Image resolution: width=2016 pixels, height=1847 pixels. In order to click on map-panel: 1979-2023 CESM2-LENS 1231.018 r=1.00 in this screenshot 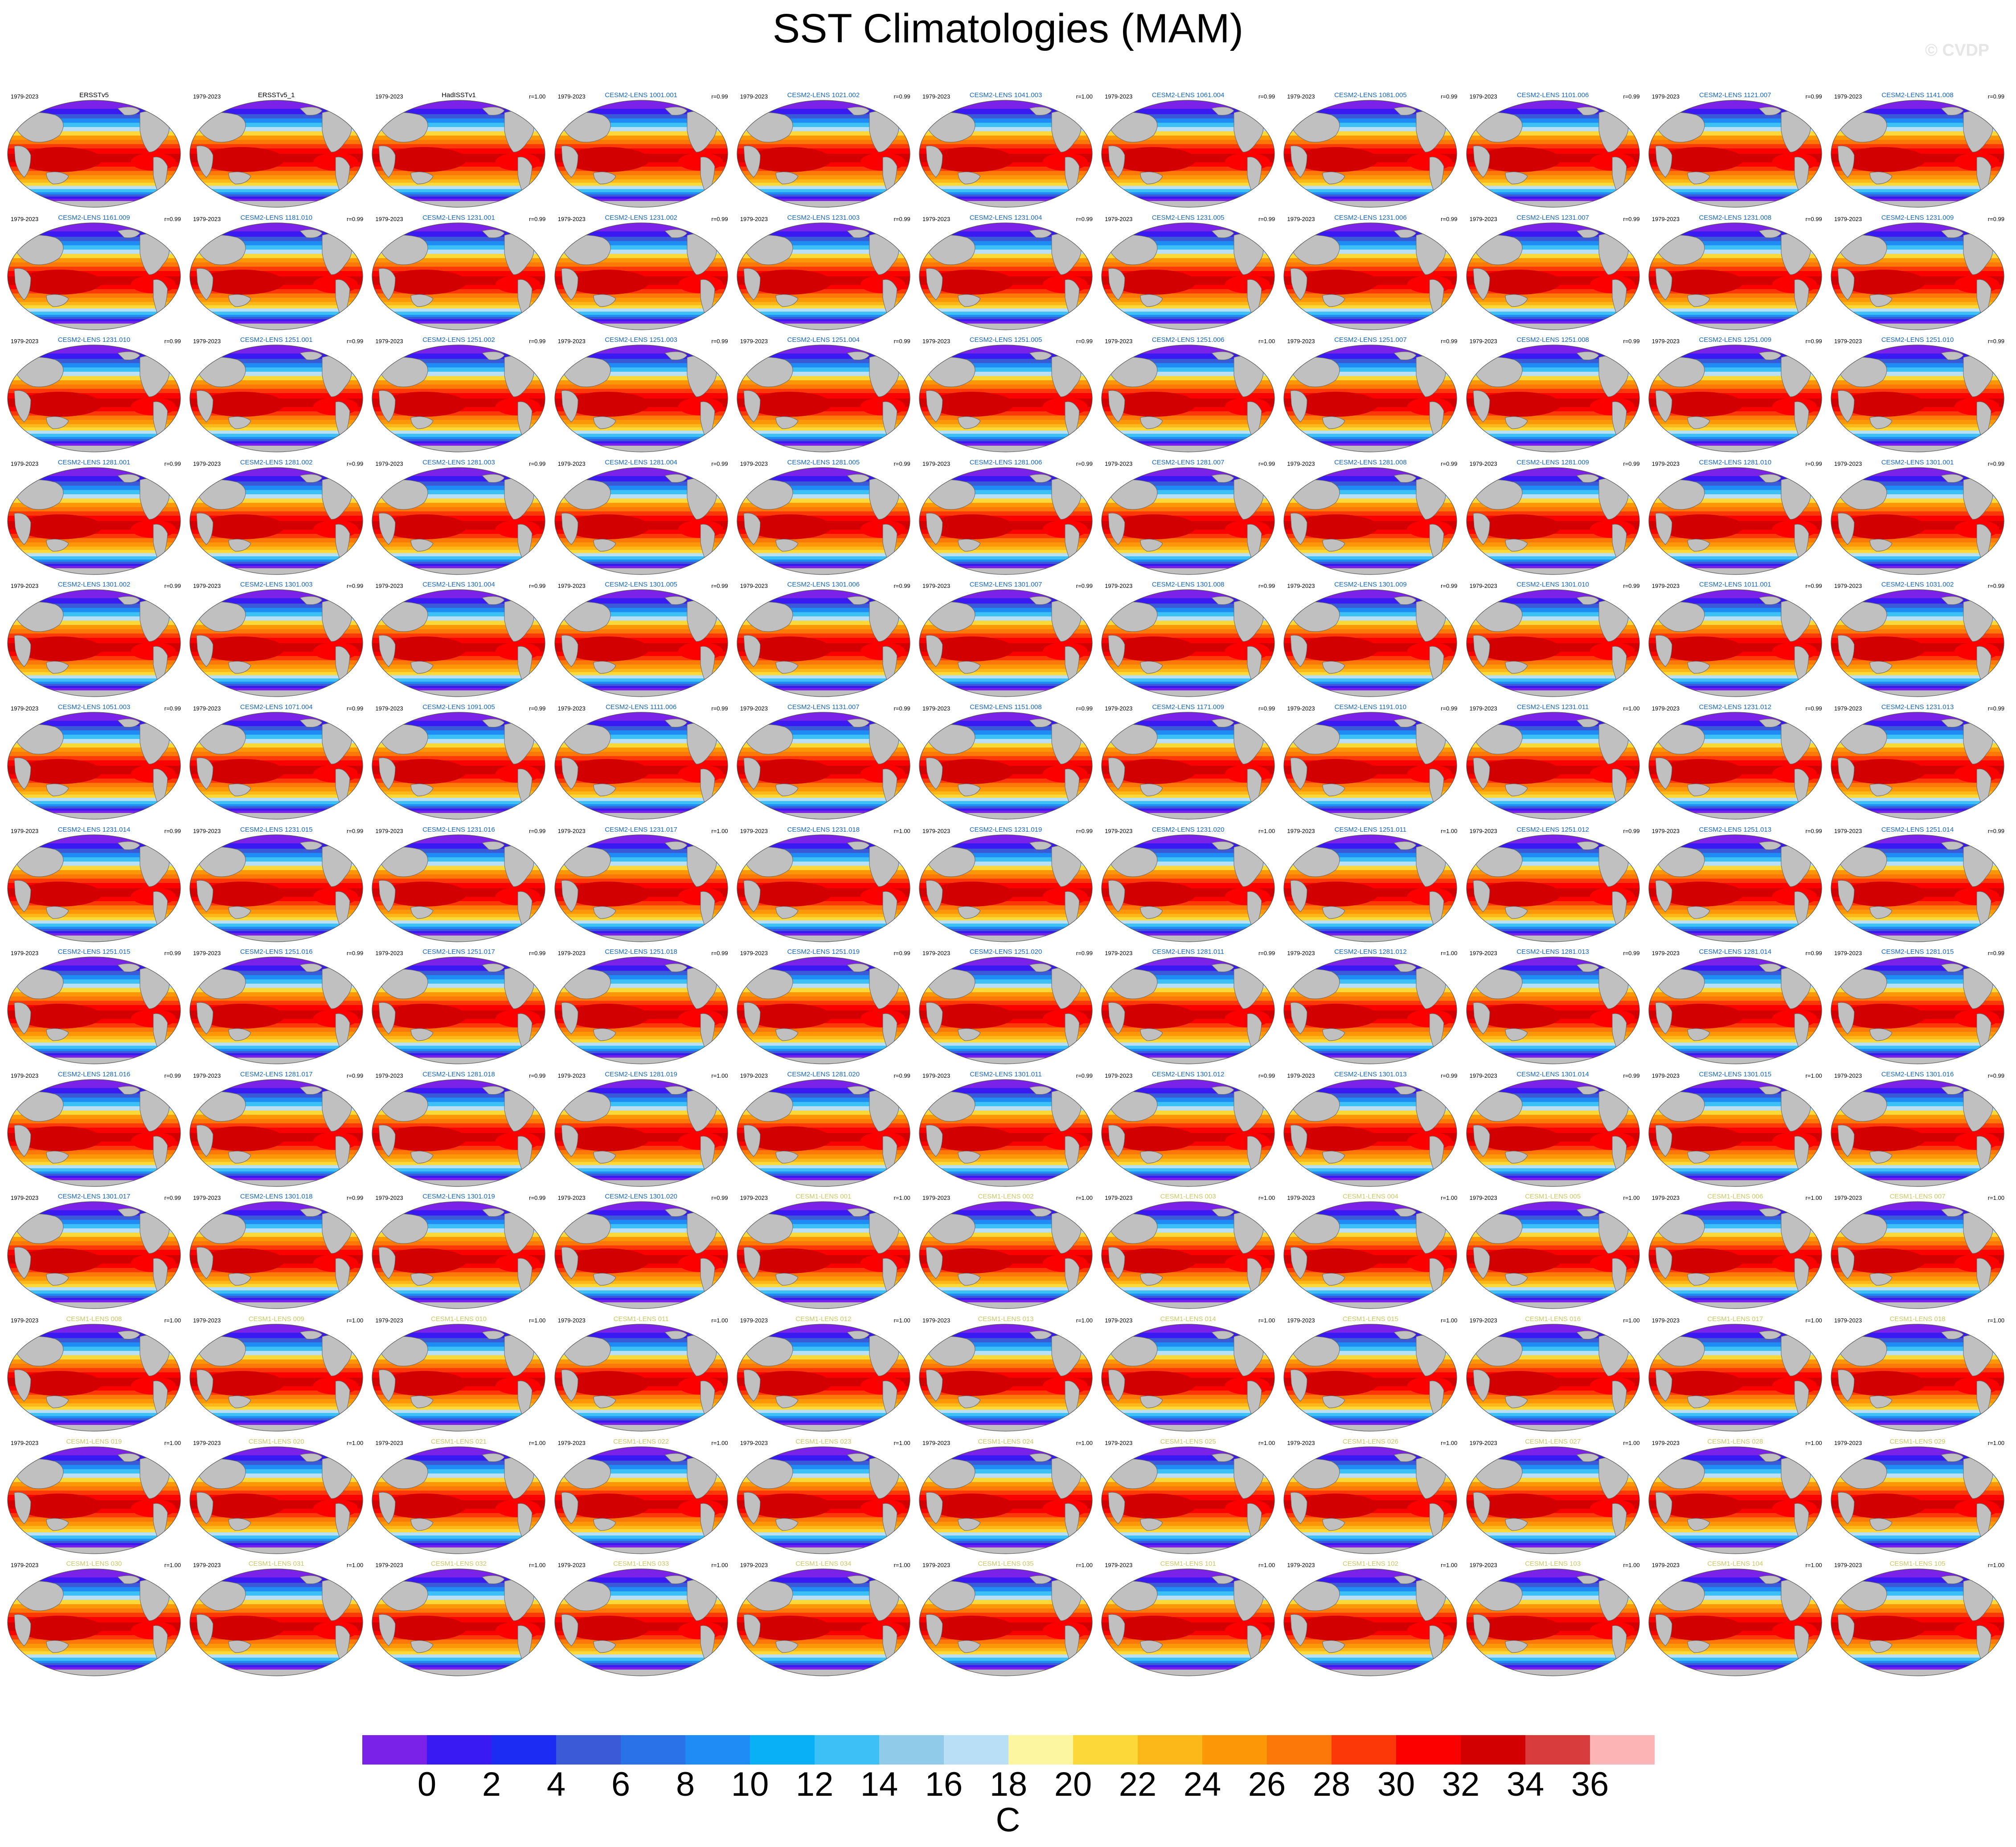, I will do `click(823, 886)`.